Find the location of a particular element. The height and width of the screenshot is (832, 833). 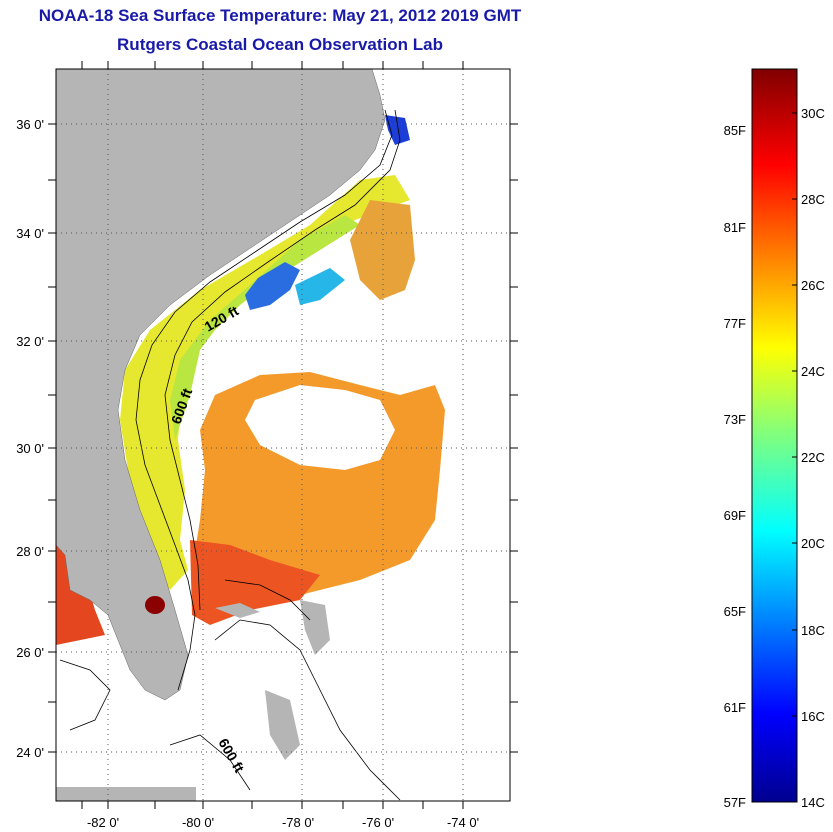

land-cuba is located at coordinates (126, 794).